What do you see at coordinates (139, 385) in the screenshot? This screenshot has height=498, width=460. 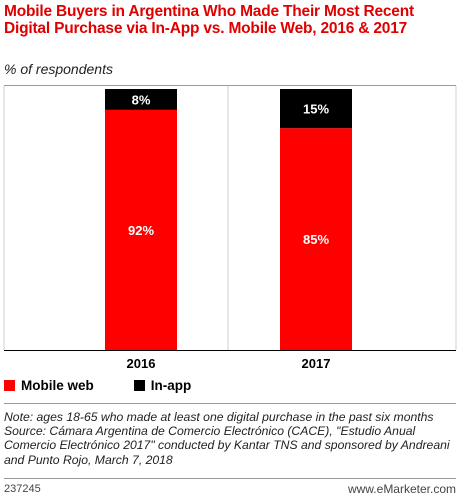 I see `legend-swatch-in-app` at bounding box center [139, 385].